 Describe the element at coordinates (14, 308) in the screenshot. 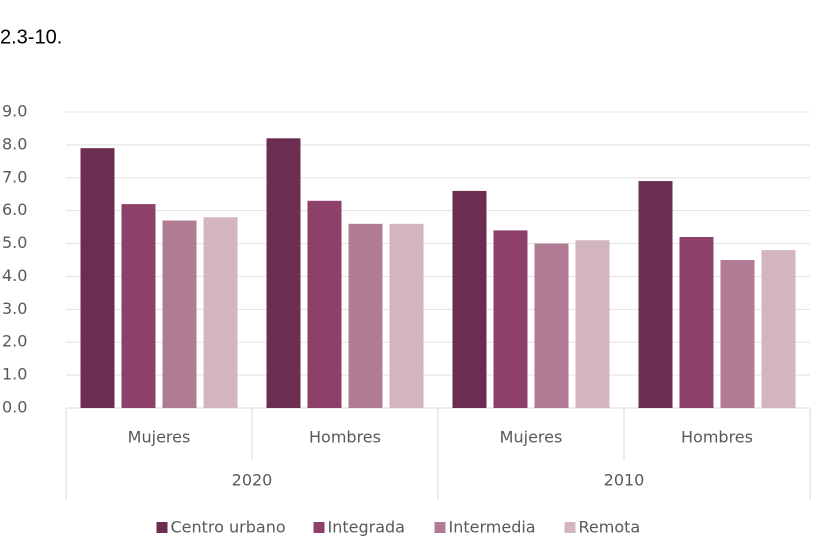

I see `y-tick-label: 3.0` at that location.